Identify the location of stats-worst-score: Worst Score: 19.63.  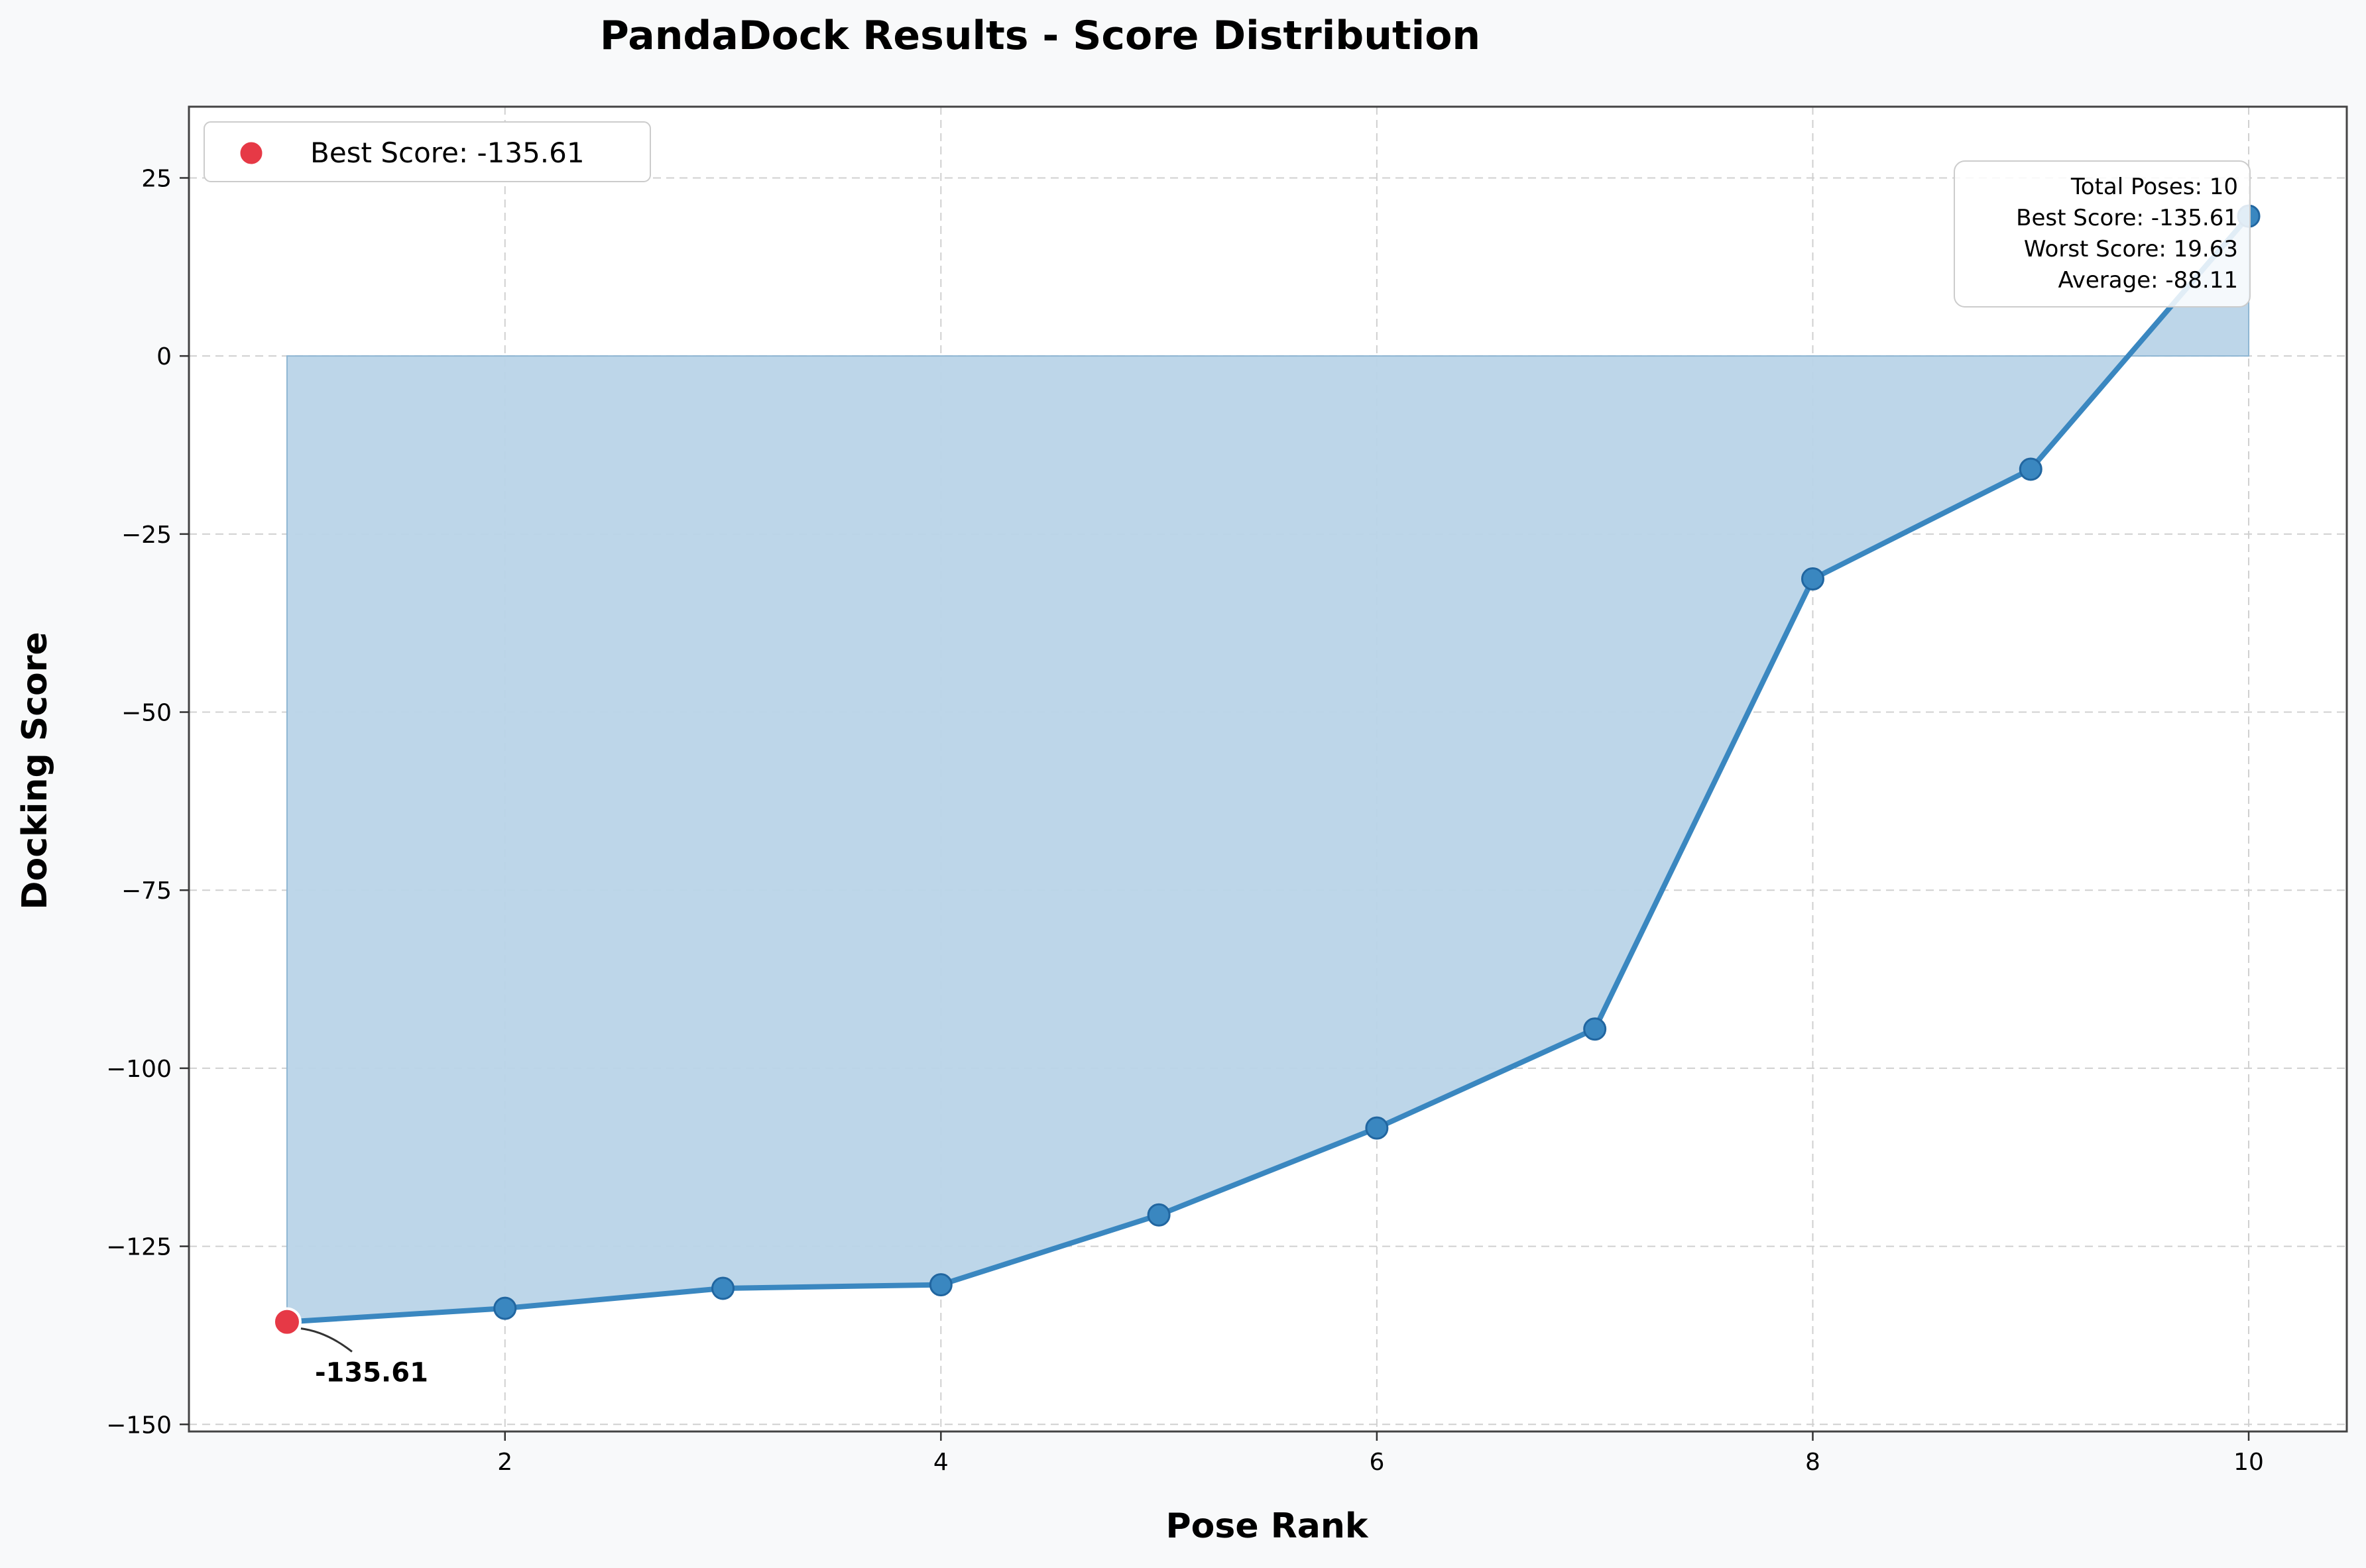
(2131, 249).